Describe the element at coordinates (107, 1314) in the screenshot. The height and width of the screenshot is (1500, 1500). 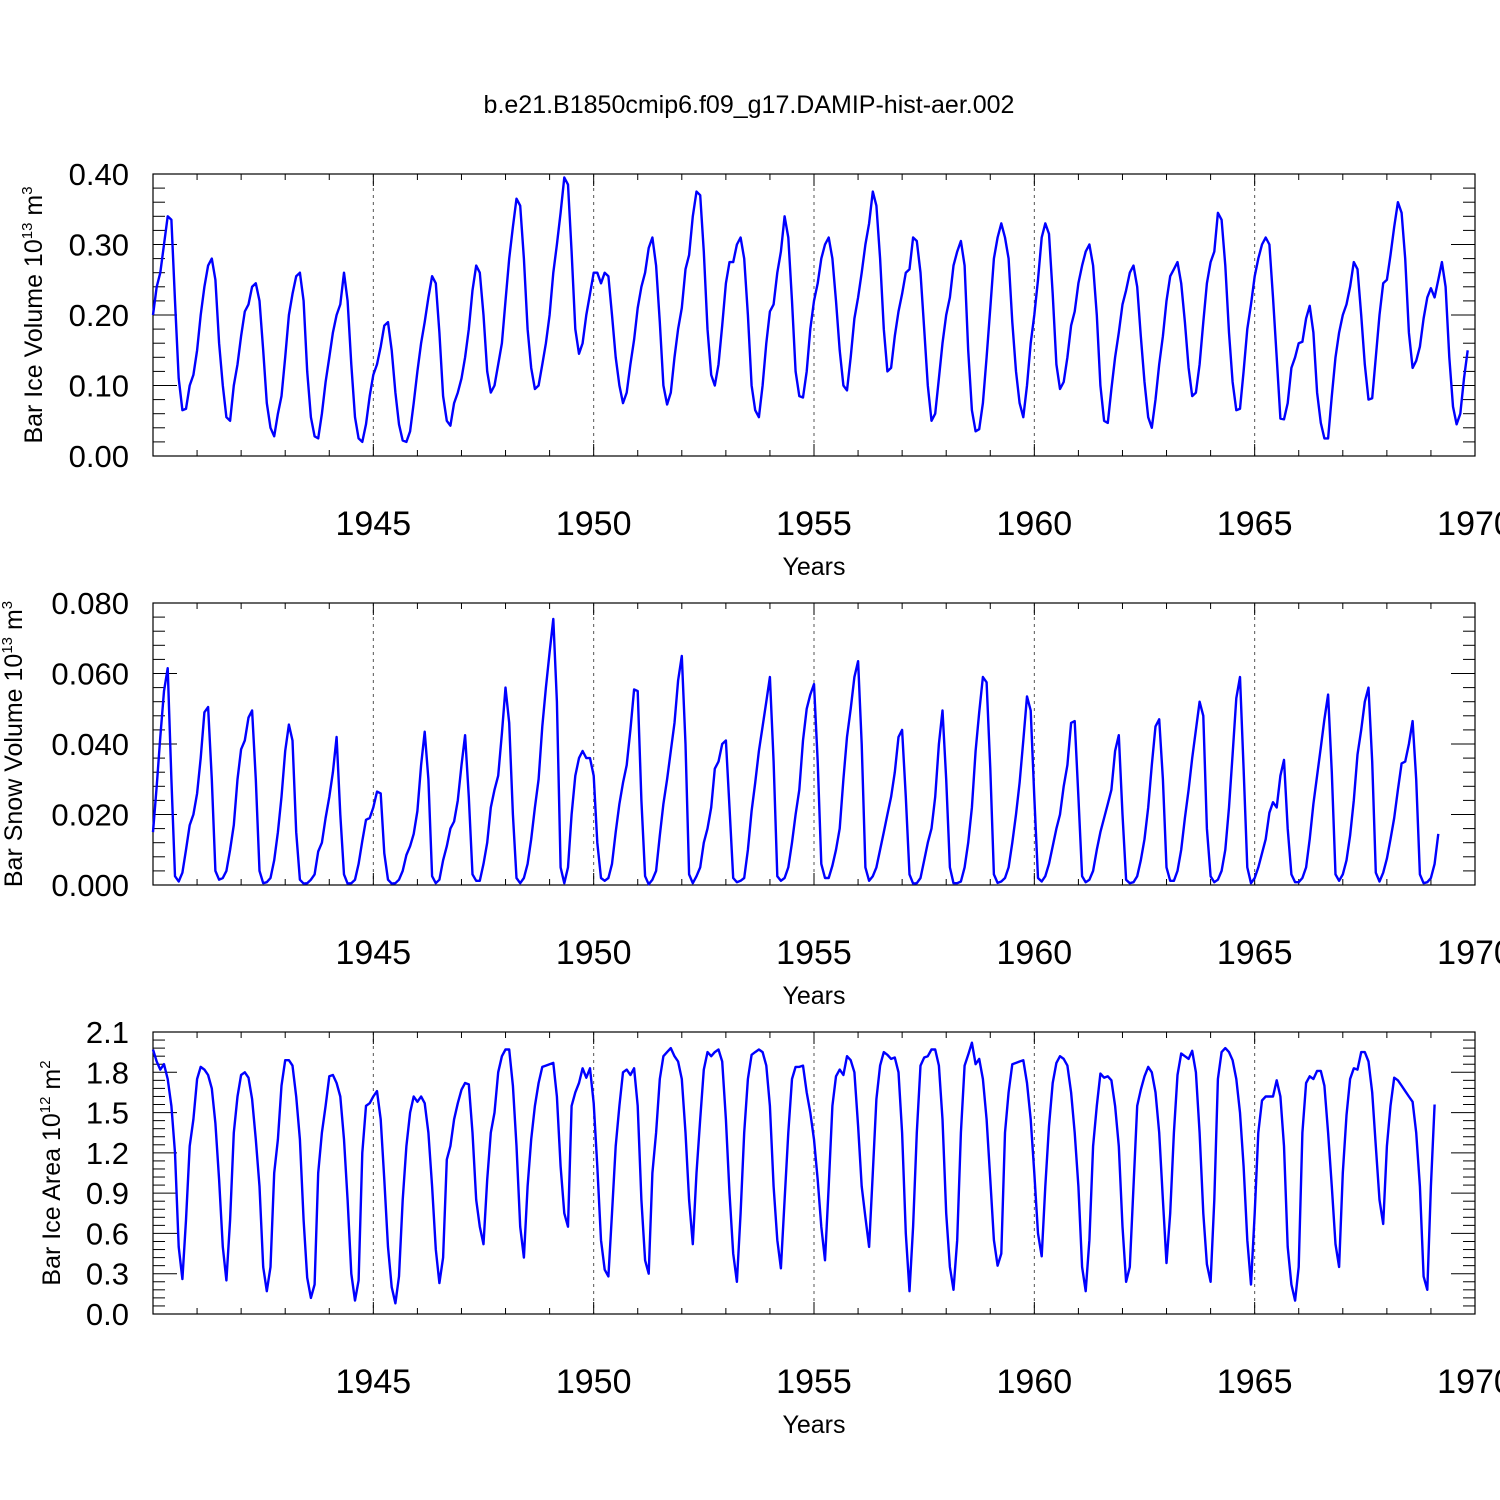
I see `ice-area-y-tick-label: 0.0` at that location.